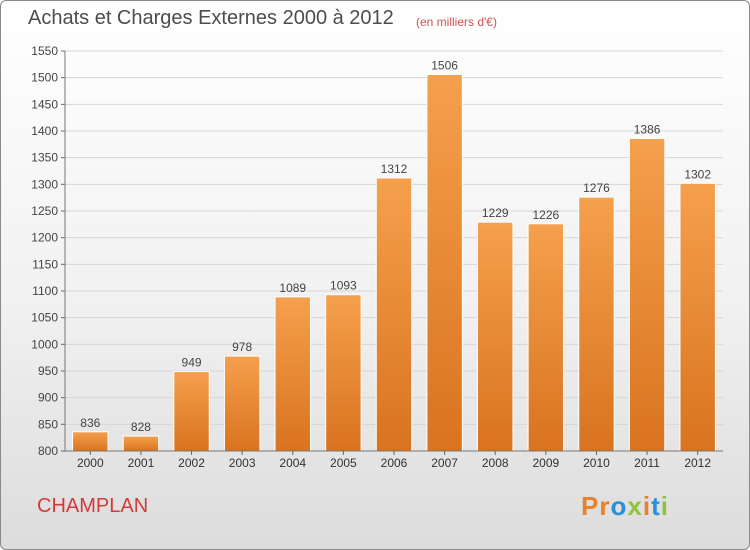 Image resolution: width=750 pixels, height=550 pixels. Describe the element at coordinates (394, 463) in the screenshot. I see `xtick-label-2006: 2006` at that location.